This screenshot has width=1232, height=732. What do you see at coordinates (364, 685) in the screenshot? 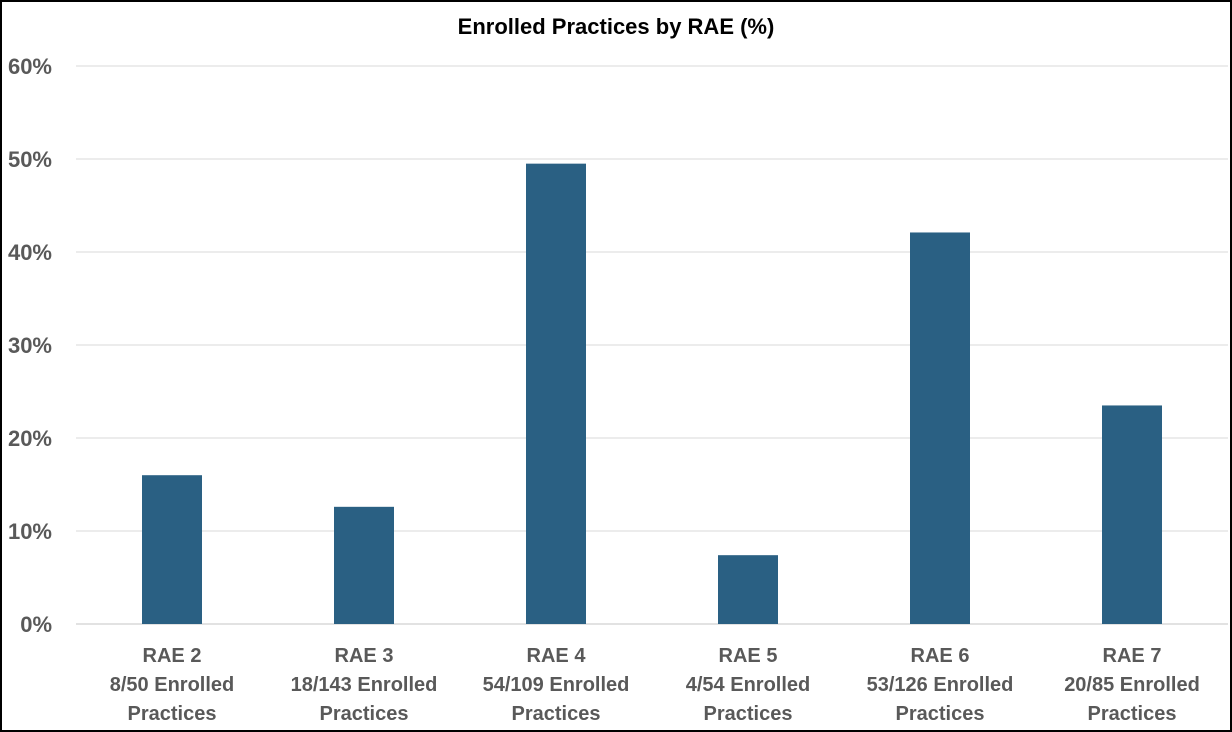
I see `x-tick-label: RAE 3 18/143 Enrolled Practices` at bounding box center [364, 685].